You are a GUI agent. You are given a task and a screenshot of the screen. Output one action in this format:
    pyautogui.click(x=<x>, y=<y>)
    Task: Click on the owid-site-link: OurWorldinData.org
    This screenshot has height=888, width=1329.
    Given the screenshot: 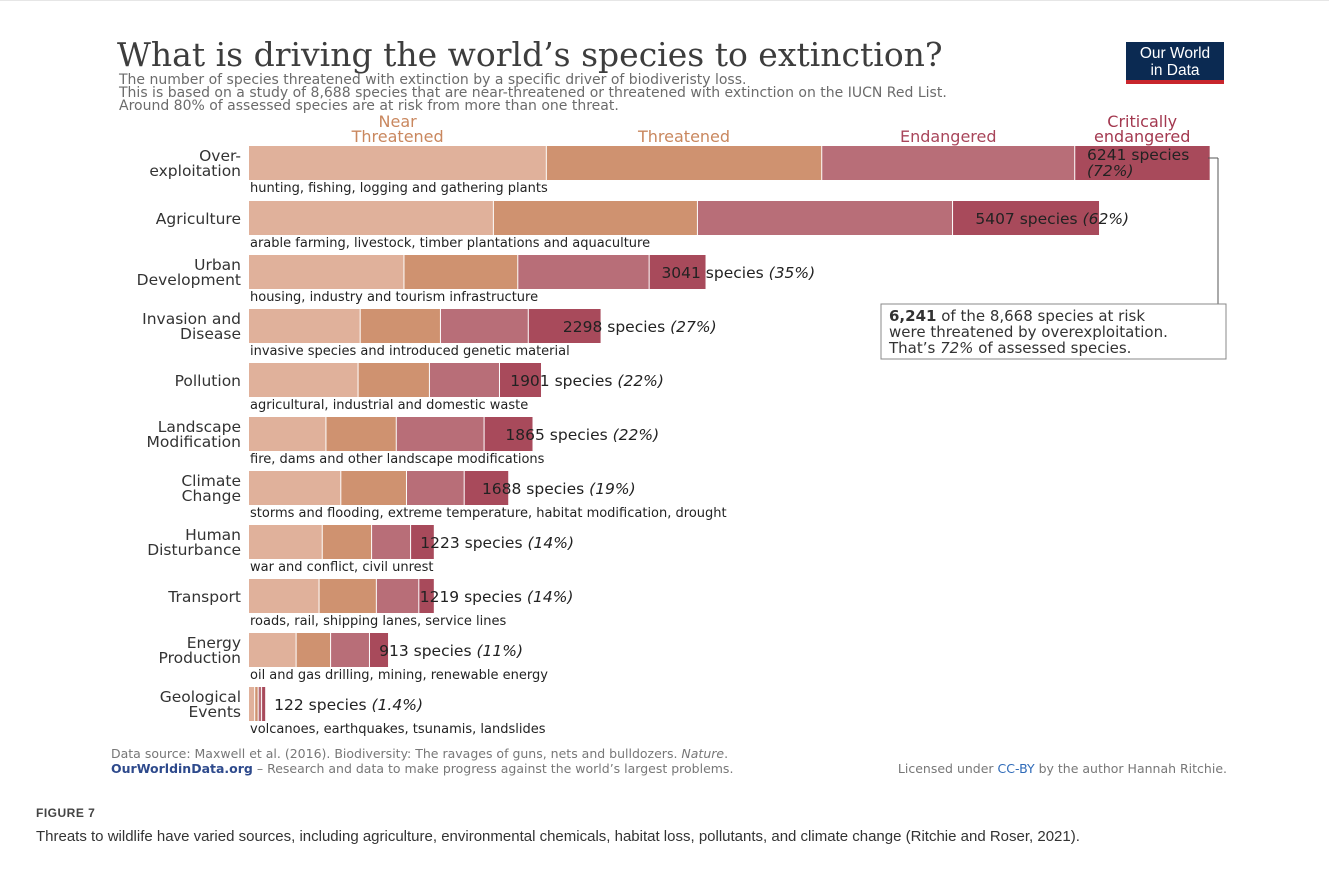 What is the action you would take?
    pyautogui.click(x=182, y=768)
    